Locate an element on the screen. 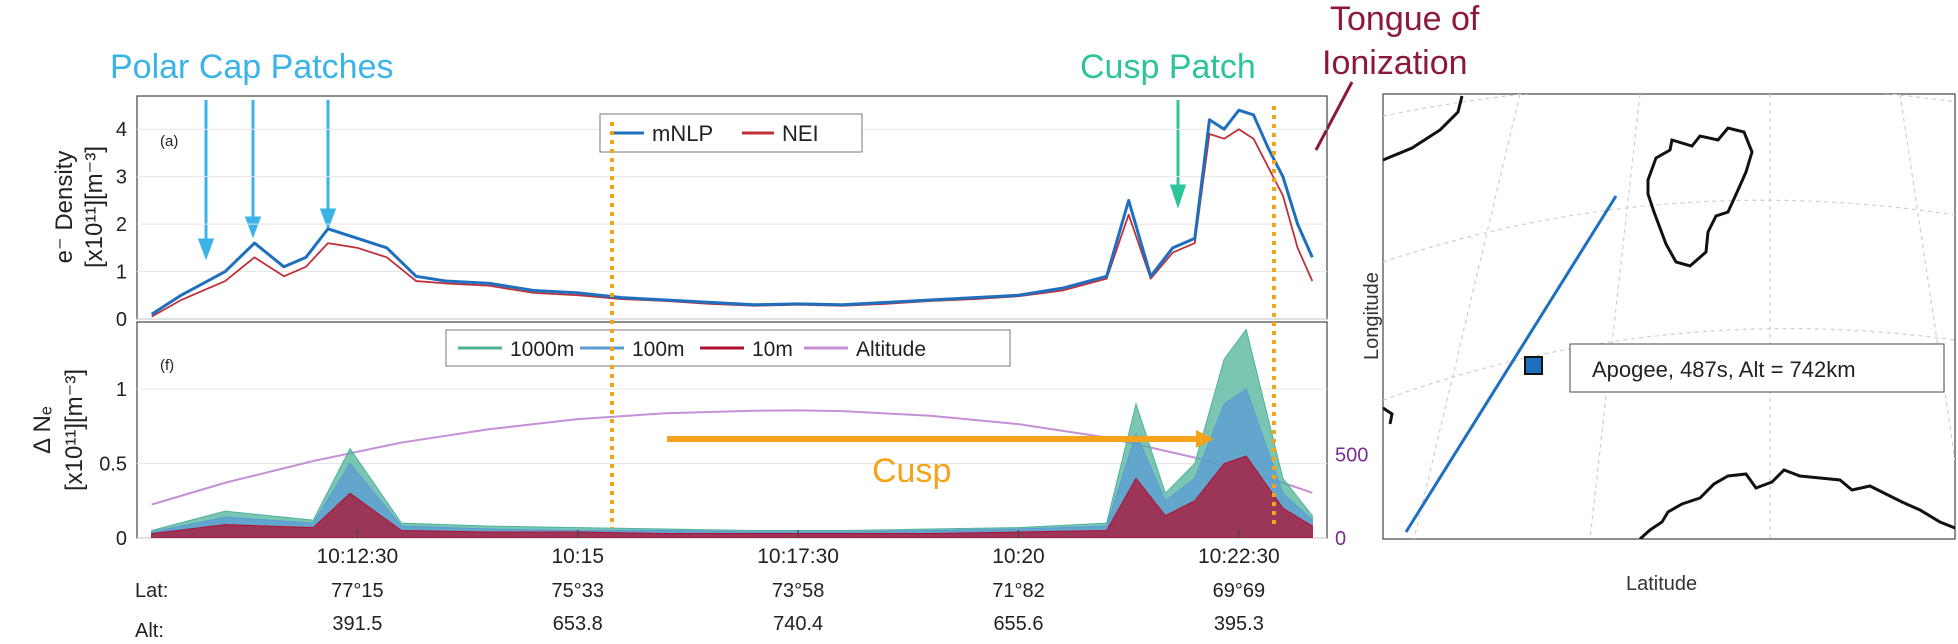  alt-value: 391.5 is located at coordinates (357, 624).